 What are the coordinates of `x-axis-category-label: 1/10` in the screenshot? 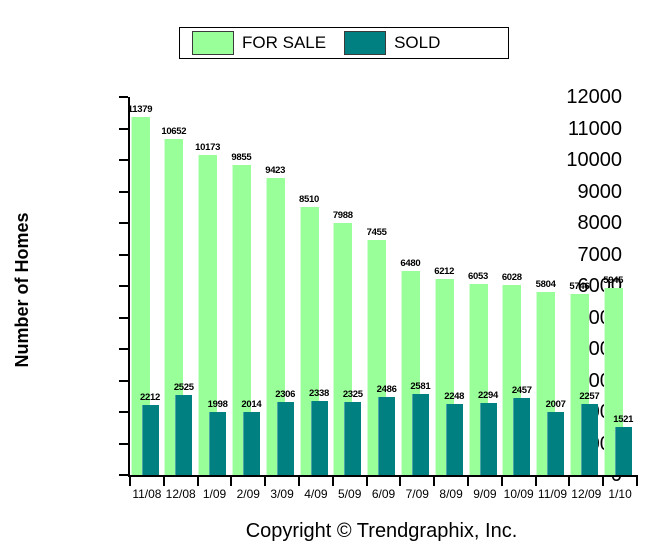 It's located at (620, 494).